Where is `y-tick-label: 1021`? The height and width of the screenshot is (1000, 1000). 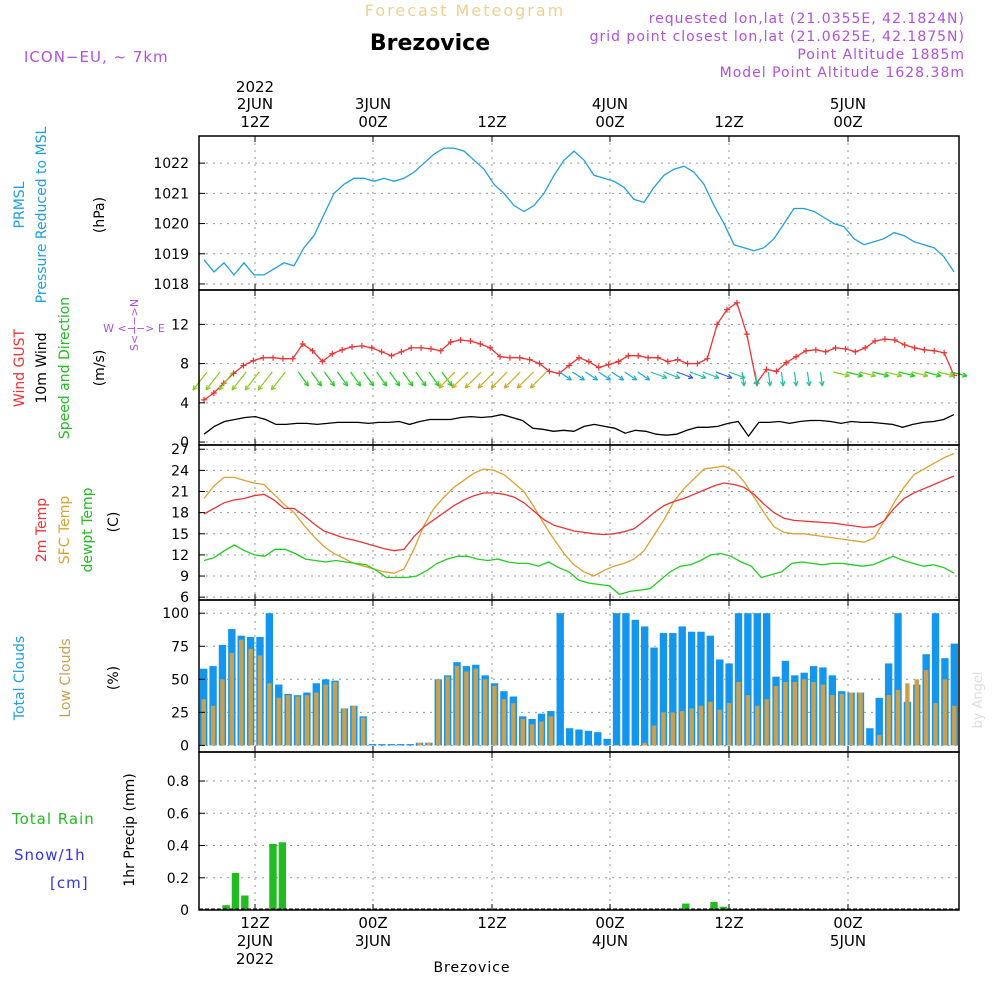 y-tick-label: 1021 is located at coordinates (171, 194).